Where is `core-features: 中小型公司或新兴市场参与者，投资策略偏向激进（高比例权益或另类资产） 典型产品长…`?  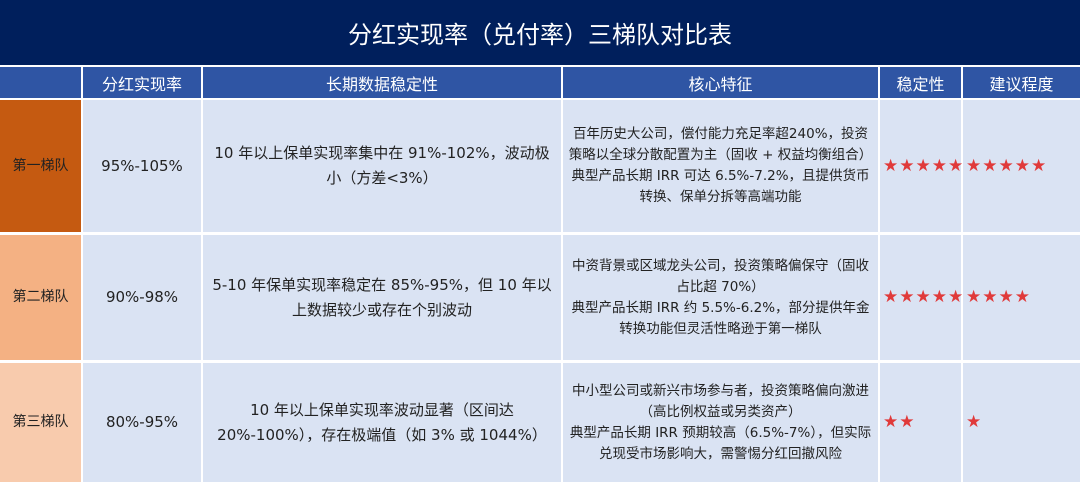
core-features: 中小型公司或新兴市场参与者，投资策略偏向激进（高比例权益或另类资产） 典型产品长… is located at coordinates (720, 422).